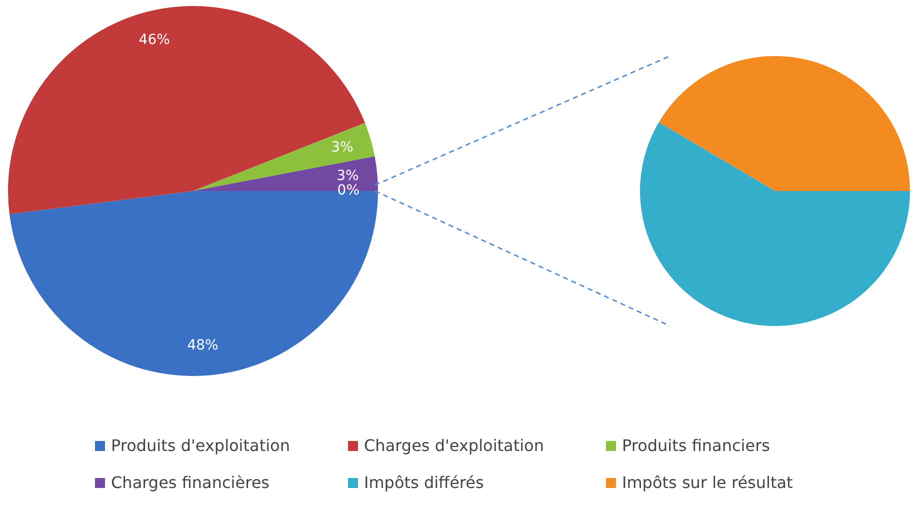 Image resolution: width=912 pixels, height=515 pixels. I want to click on legend-label: Charges financières, so click(190, 482).